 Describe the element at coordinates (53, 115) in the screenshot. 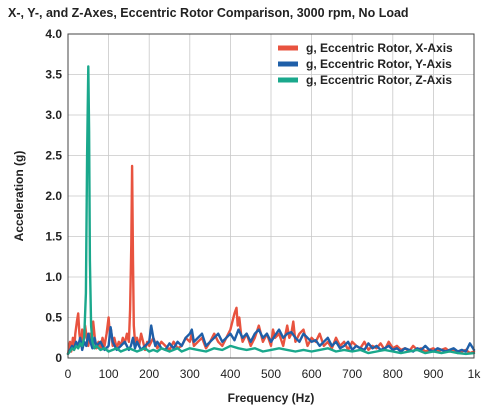

I see `y-tick-label: 3.0` at that location.